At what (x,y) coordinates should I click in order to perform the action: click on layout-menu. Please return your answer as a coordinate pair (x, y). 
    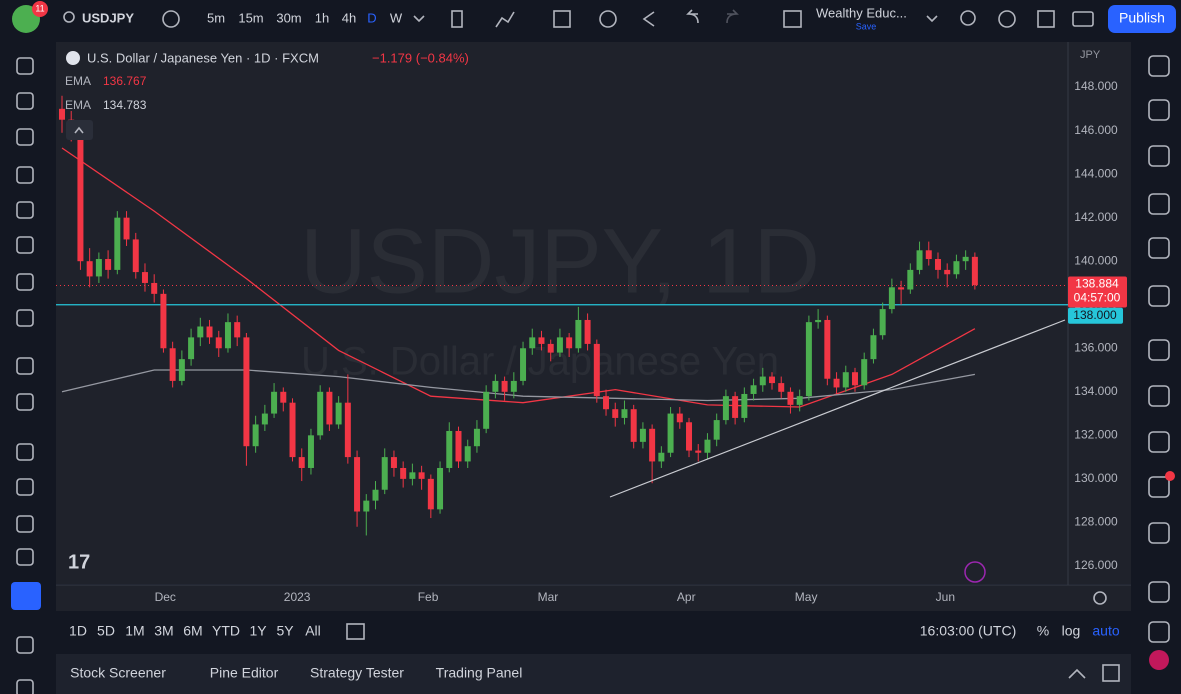
    Looking at the image, I should click on (932, 19).